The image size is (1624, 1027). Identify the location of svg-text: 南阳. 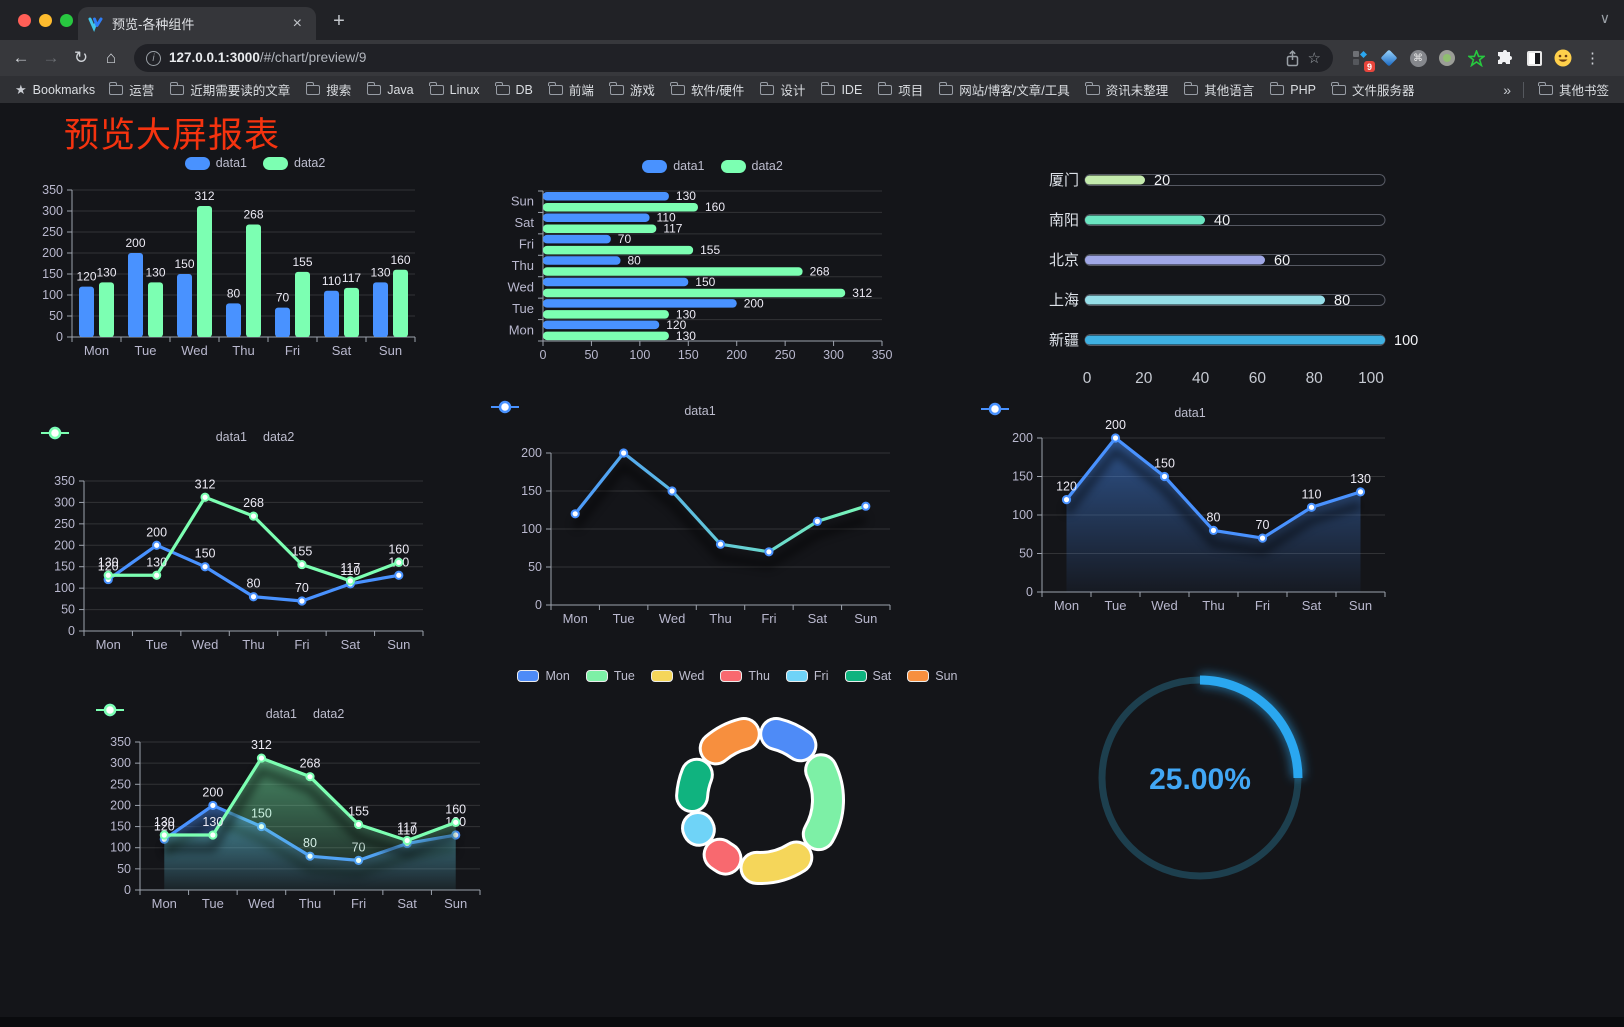
(1064, 220).